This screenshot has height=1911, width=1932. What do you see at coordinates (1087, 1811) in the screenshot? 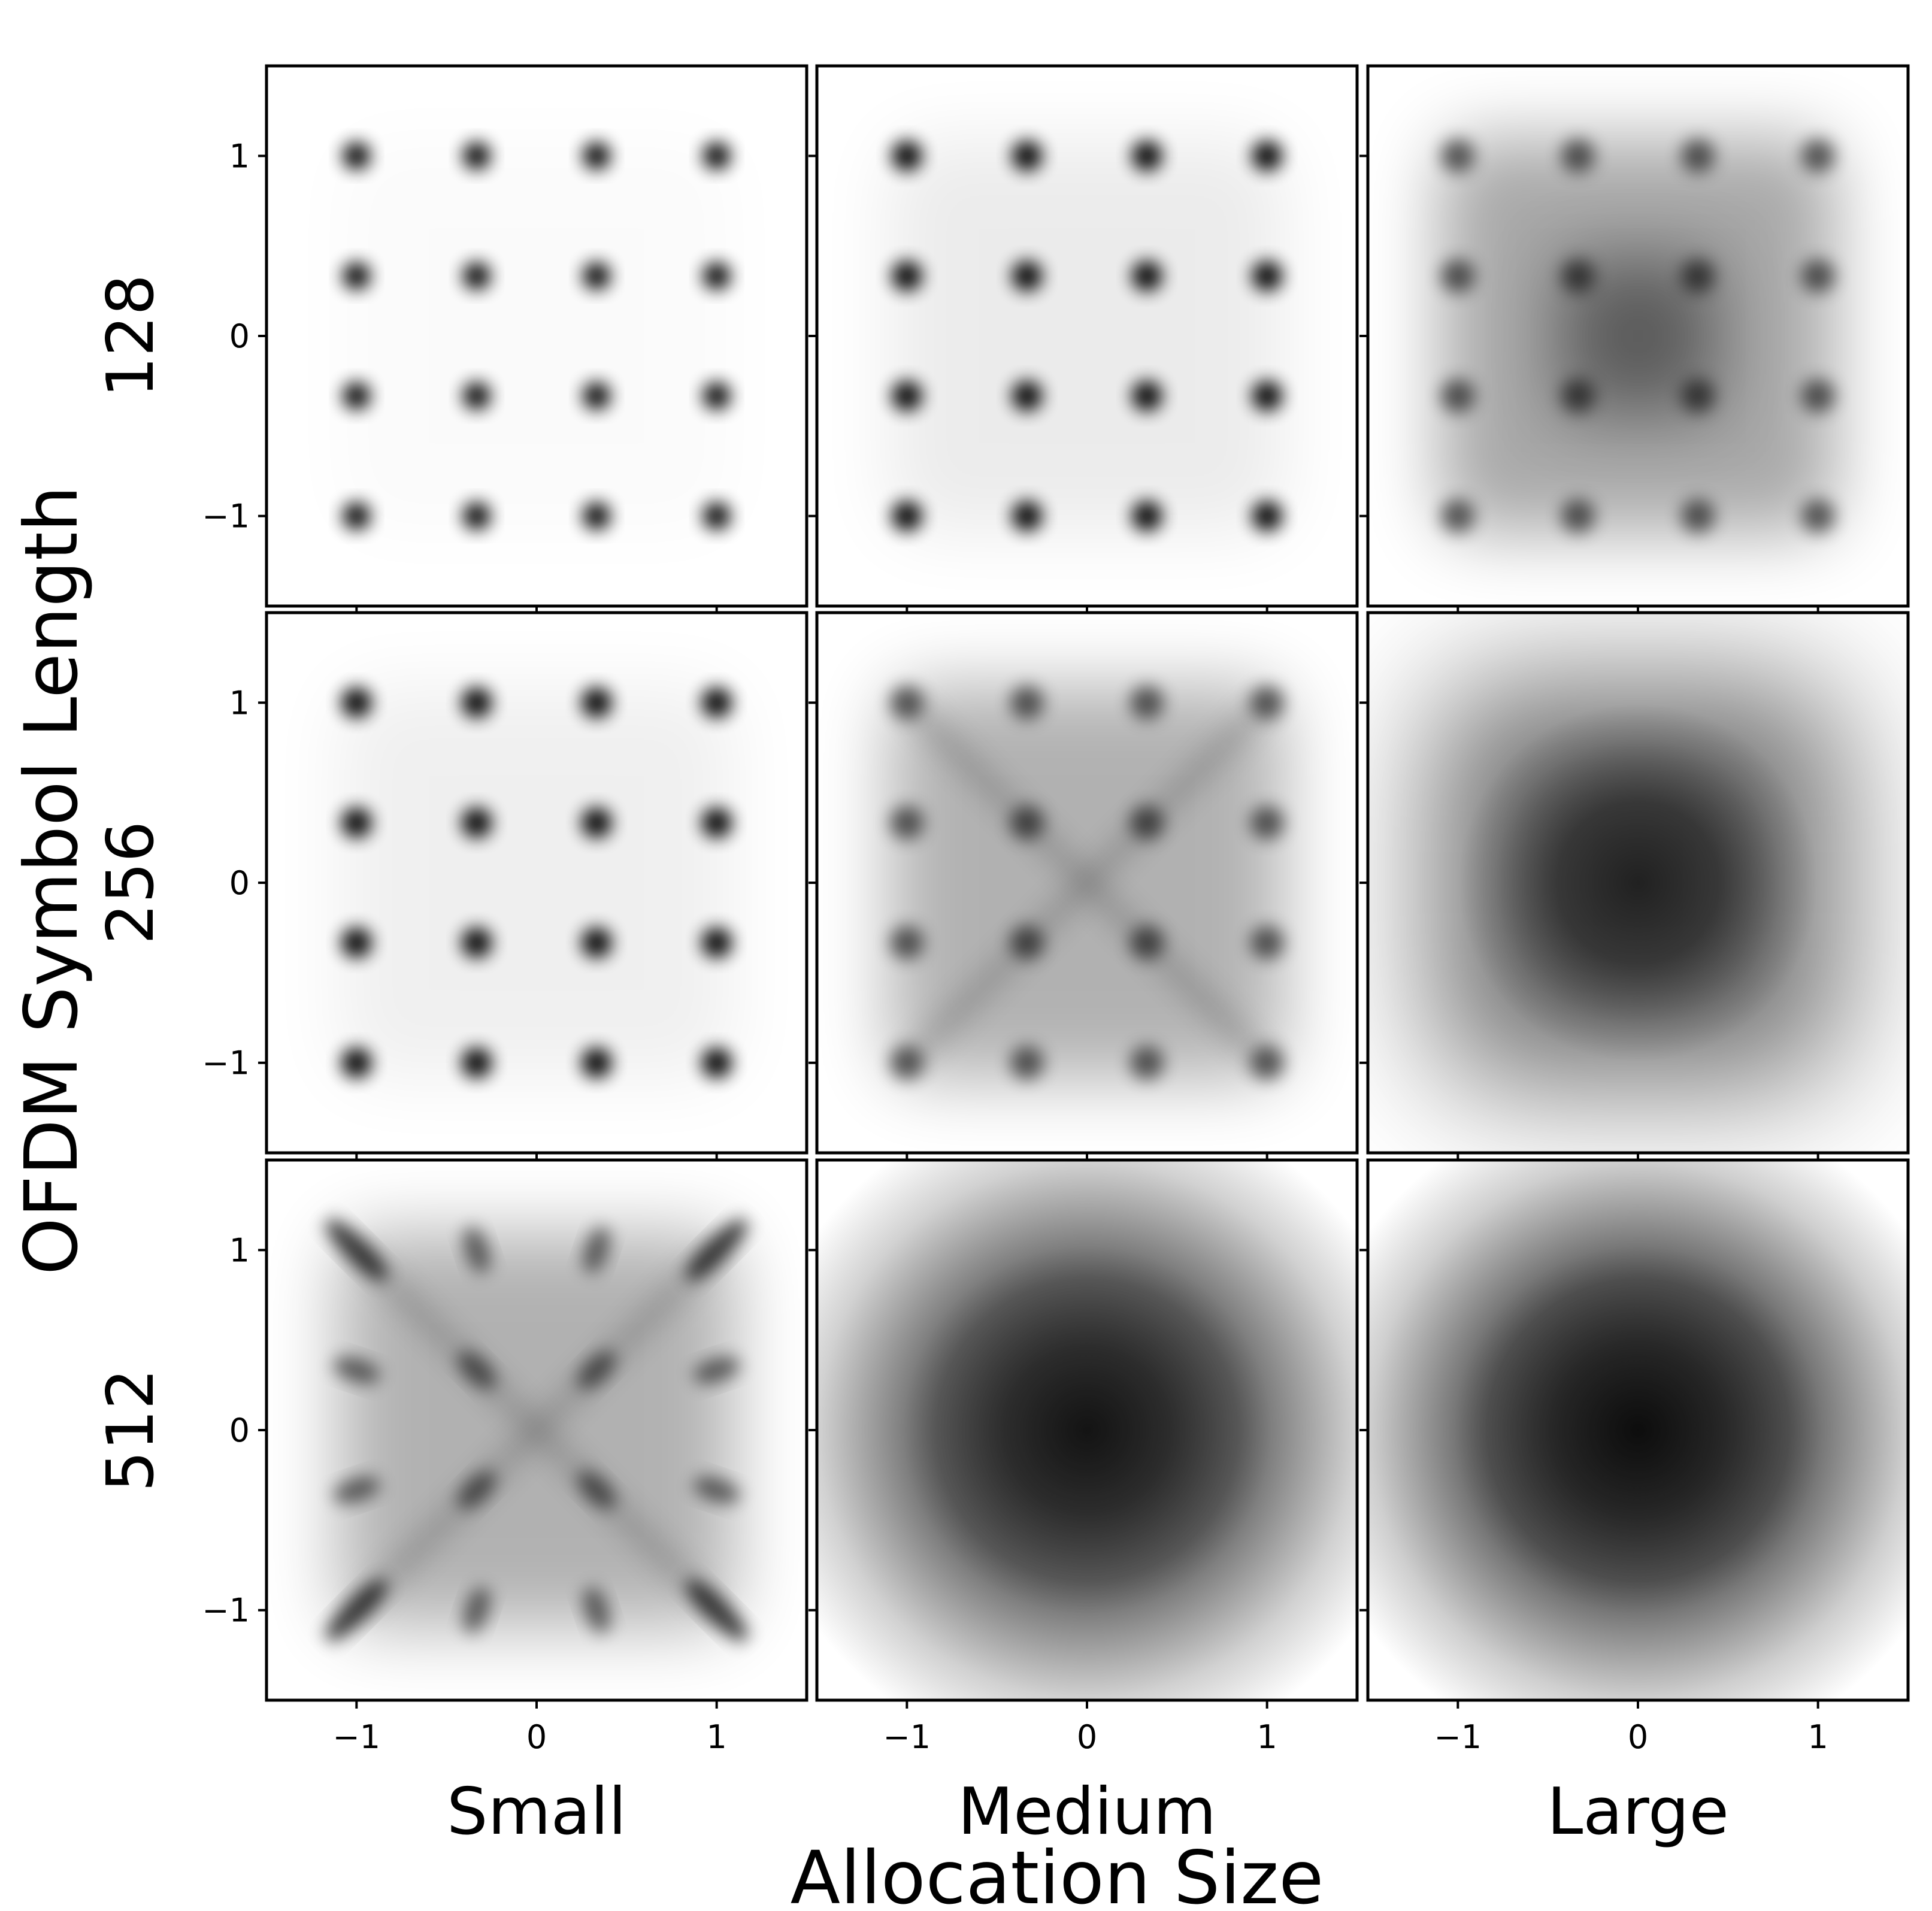
I see `column-label-medium: Medium` at bounding box center [1087, 1811].